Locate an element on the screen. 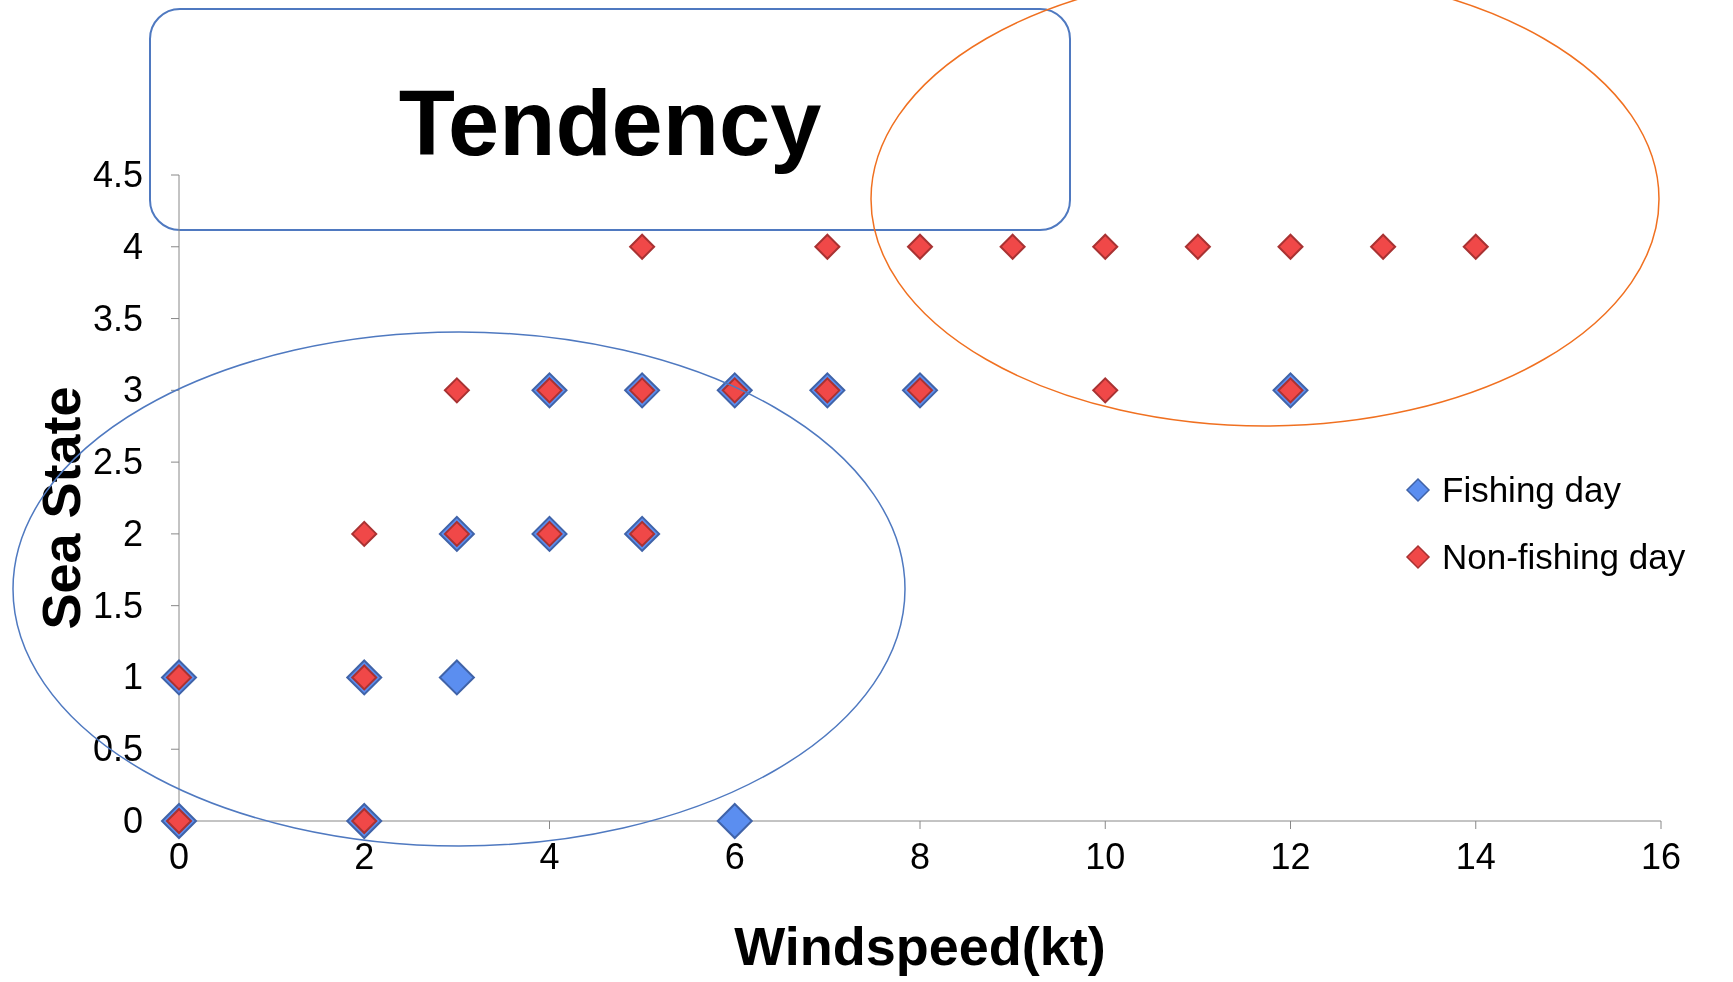  x-tick-label: 6 is located at coordinates (734, 856).